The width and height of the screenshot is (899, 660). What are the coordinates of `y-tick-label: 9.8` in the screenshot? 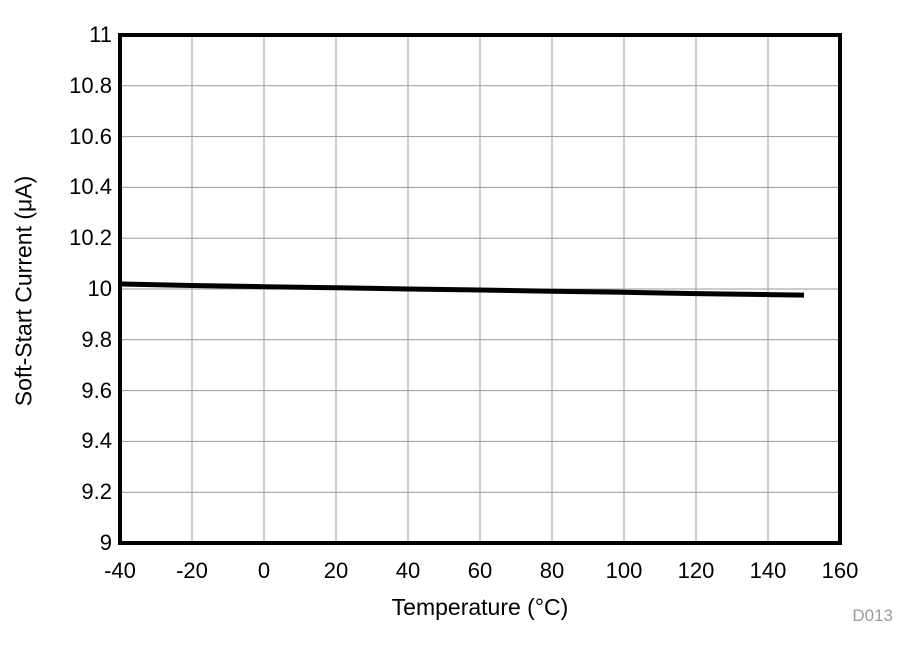 It's located at (96, 339).